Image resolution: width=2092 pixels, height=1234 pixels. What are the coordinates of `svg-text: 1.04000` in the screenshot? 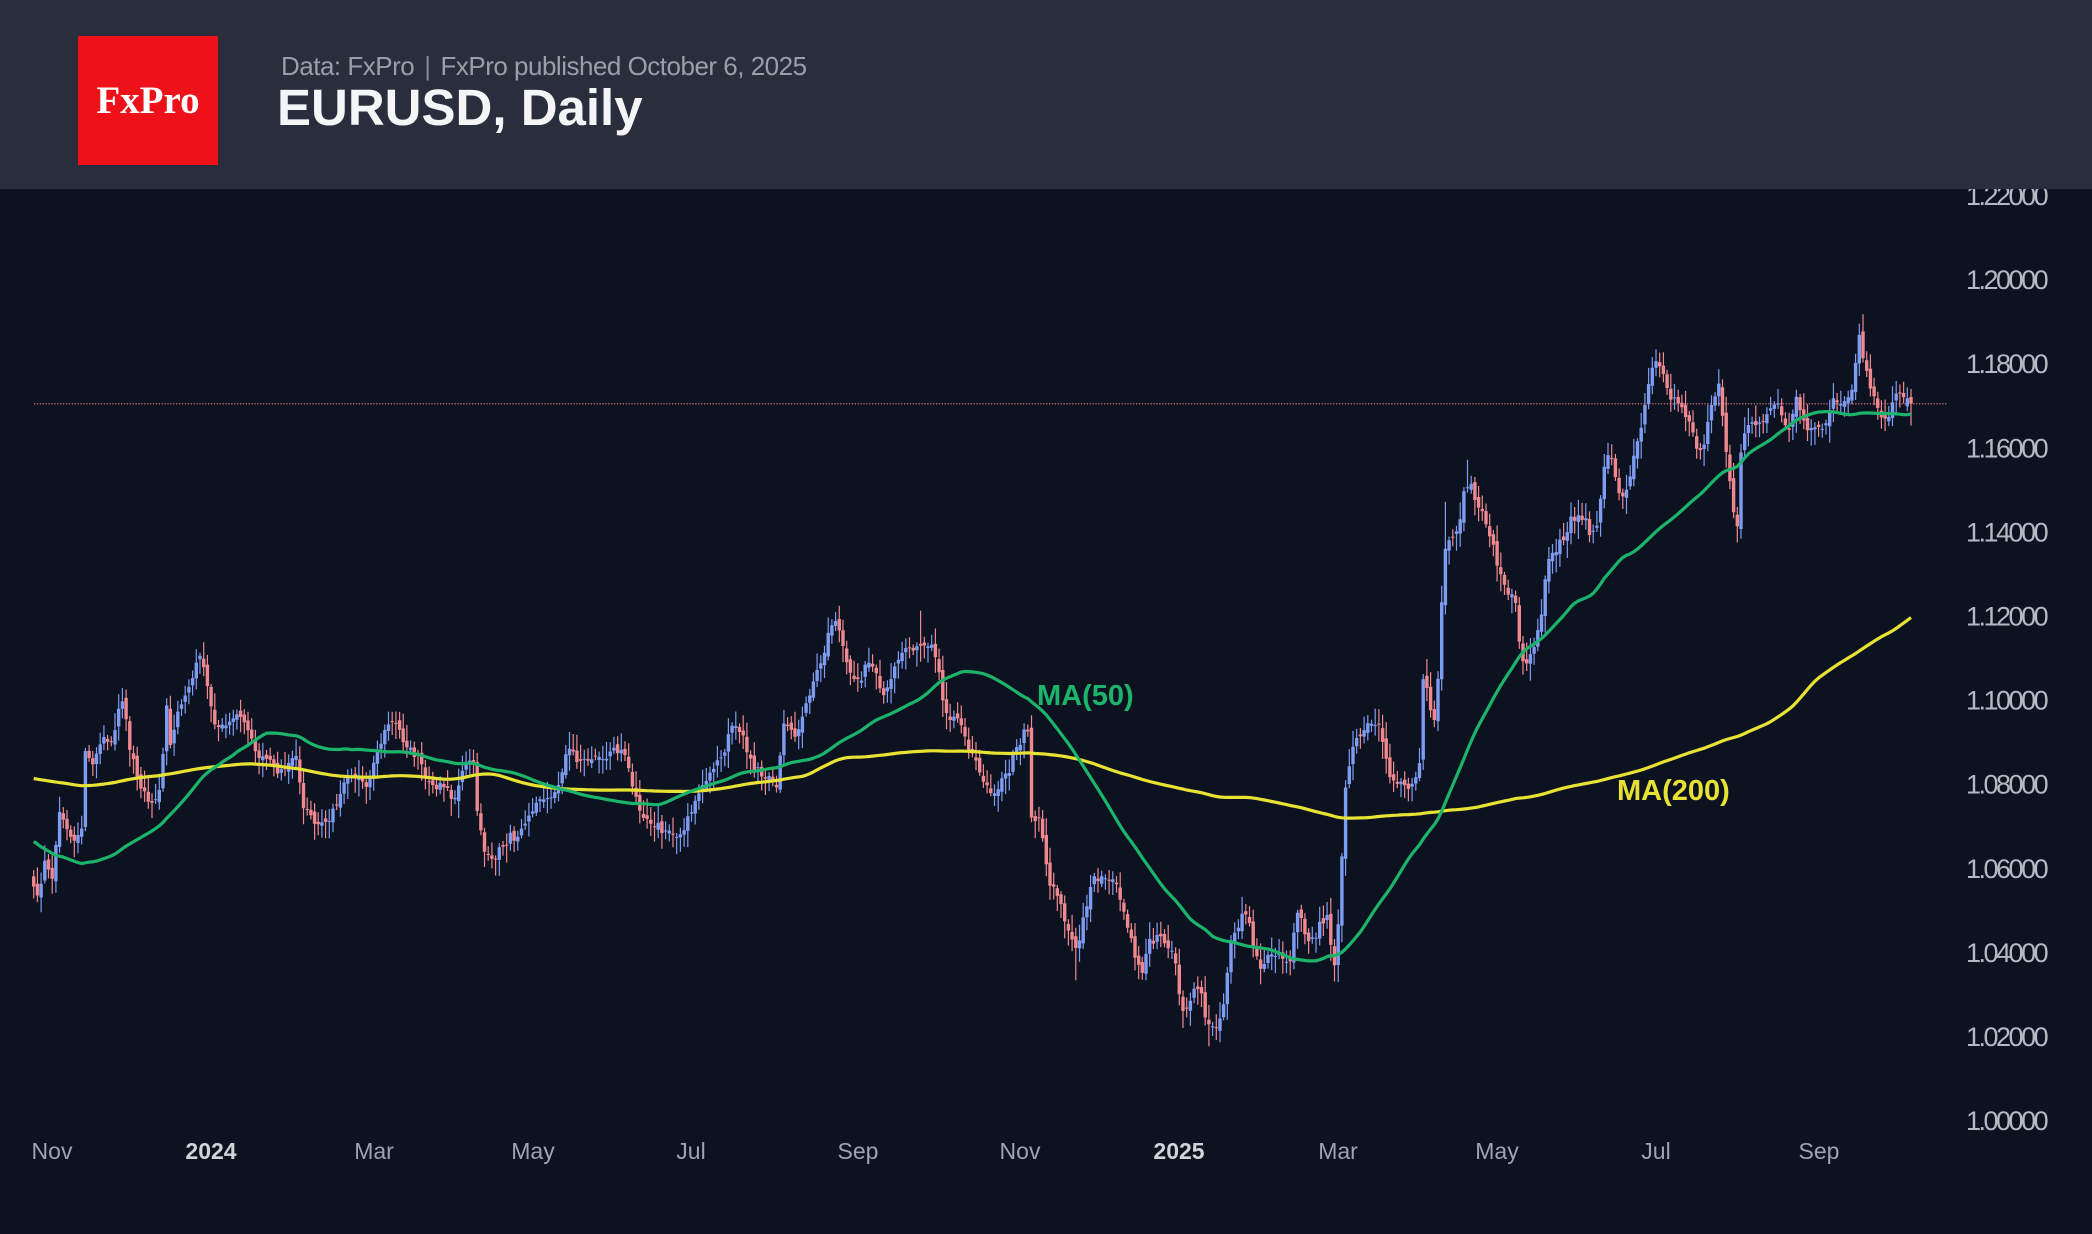 It's located at (2007, 953).